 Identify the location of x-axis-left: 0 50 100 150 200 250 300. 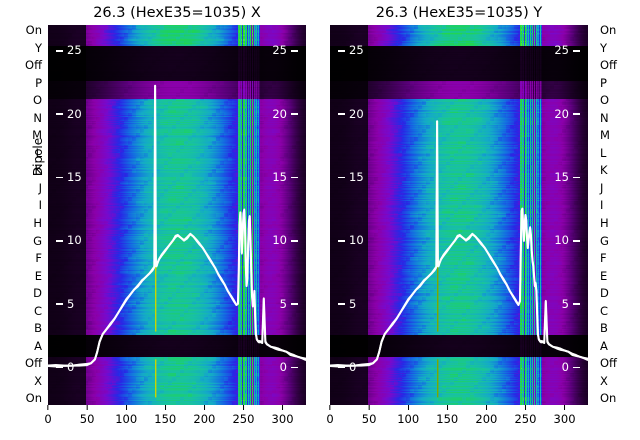
(175, 422).